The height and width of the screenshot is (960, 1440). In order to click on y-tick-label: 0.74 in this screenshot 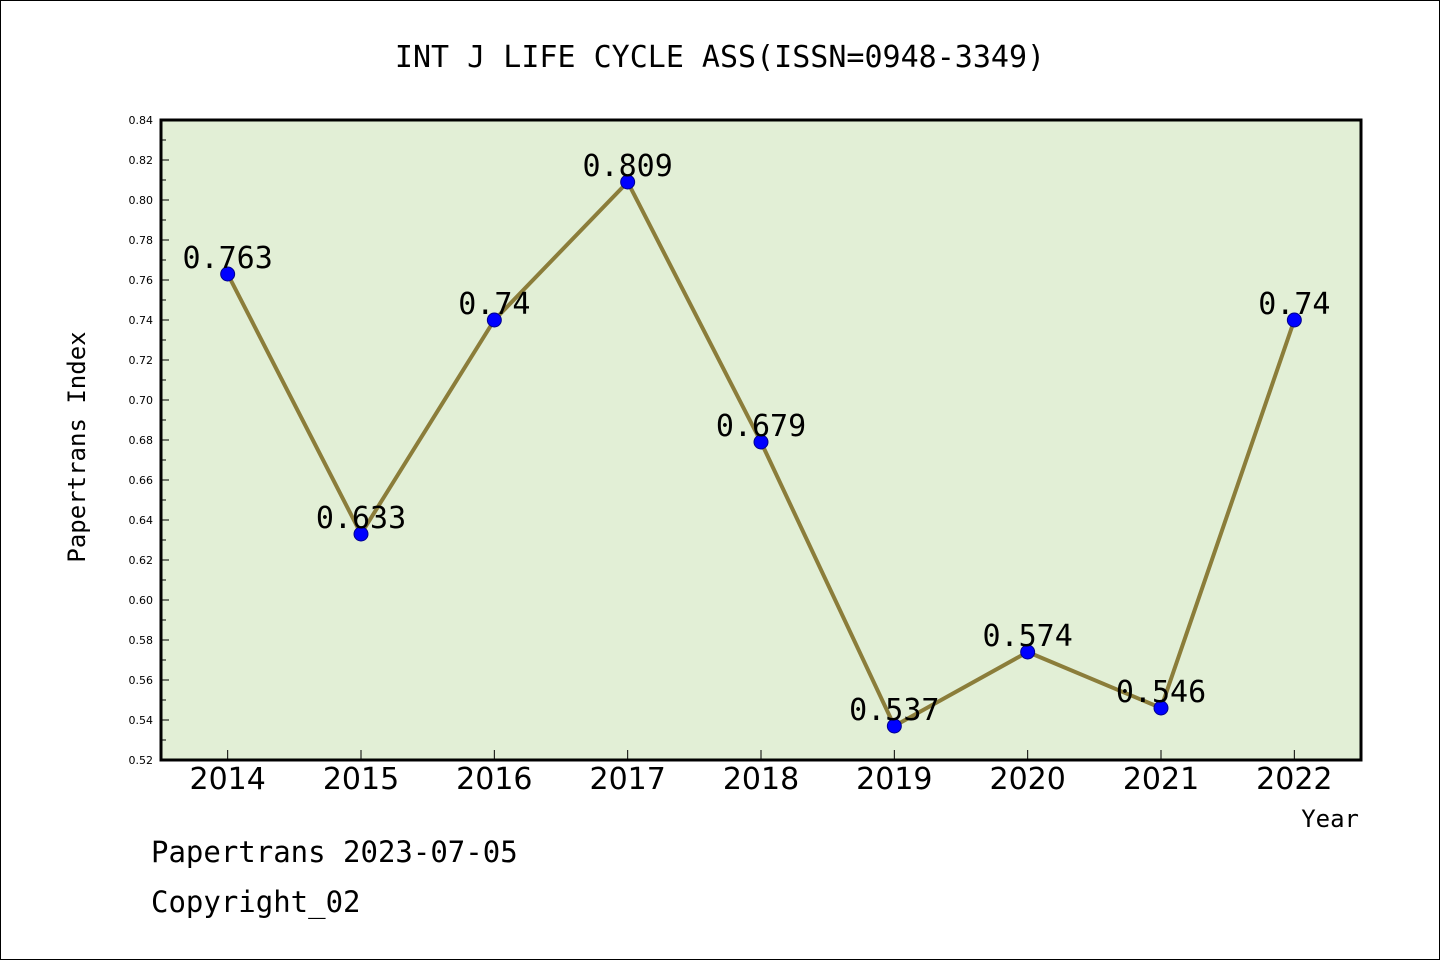, I will do `click(141, 320)`.